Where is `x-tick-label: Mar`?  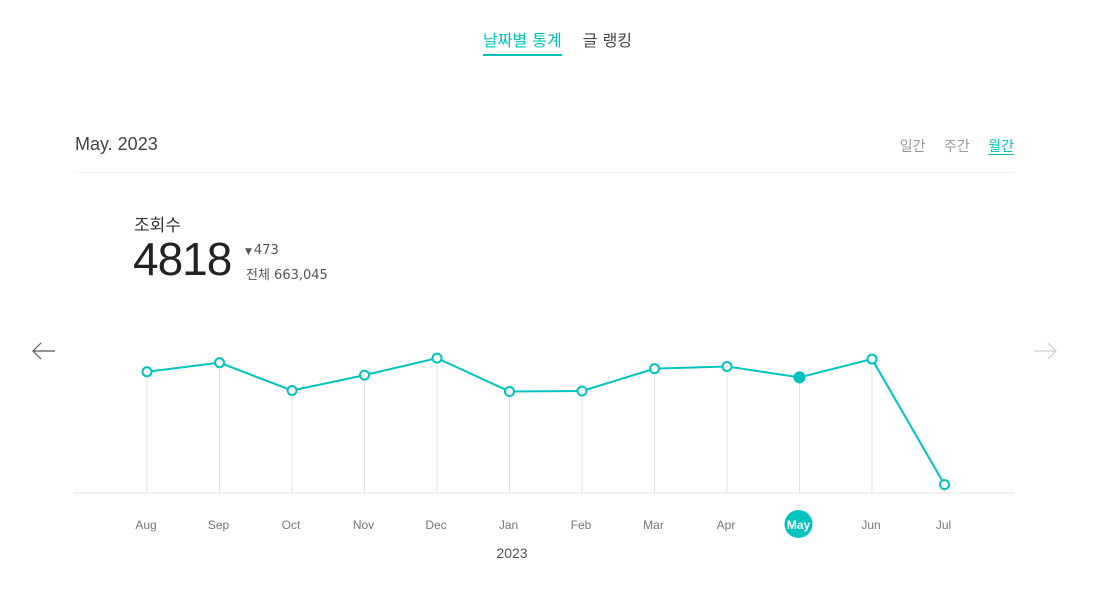
x-tick-label: Mar is located at coordinates (653, 525).